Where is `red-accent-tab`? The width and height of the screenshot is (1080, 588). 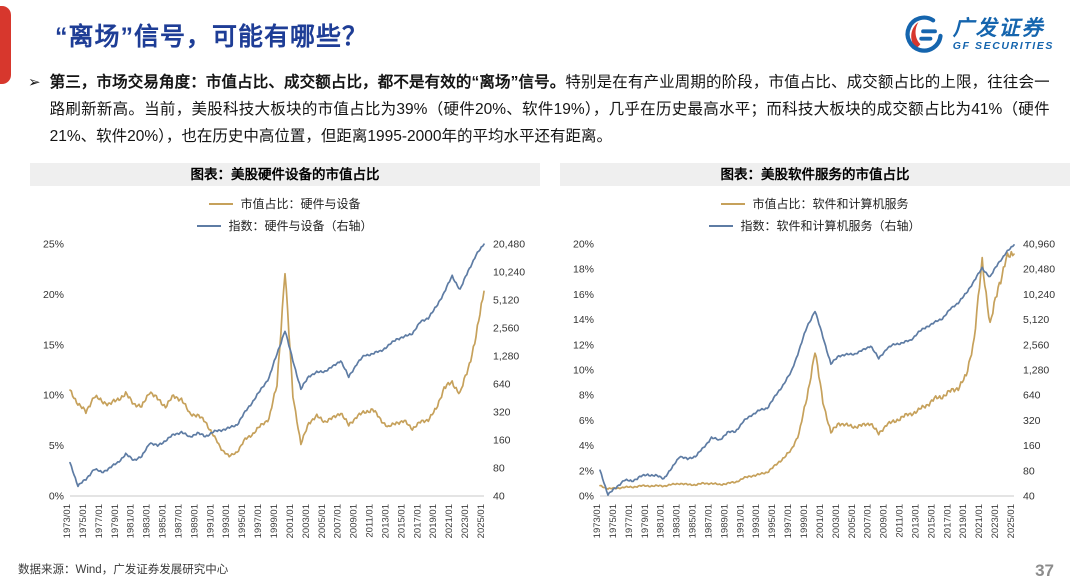 red-accent-tab is located at coordinates (5, 45).